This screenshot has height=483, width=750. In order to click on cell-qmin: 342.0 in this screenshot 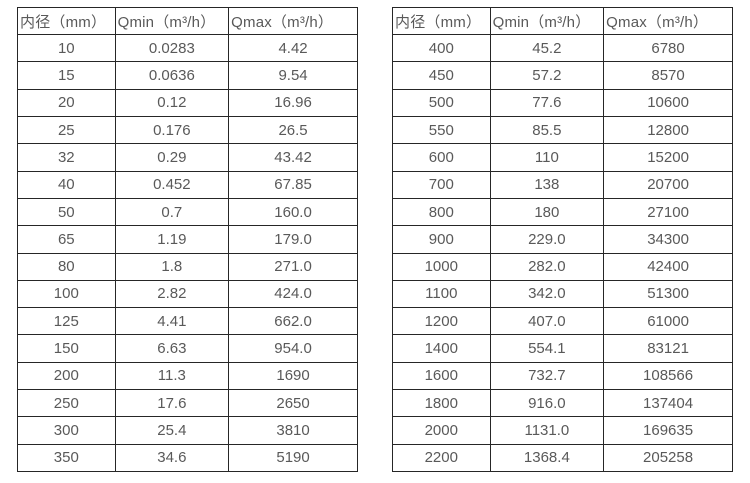, I will do `click(547, 294)`.